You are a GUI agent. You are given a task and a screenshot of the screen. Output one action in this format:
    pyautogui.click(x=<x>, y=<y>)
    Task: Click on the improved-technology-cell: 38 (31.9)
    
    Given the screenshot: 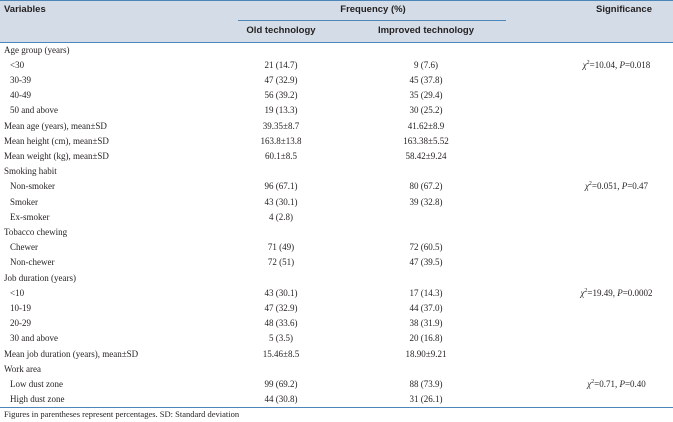 What is the action you would take?
    pyautogui.click(x=426, y=323)
    